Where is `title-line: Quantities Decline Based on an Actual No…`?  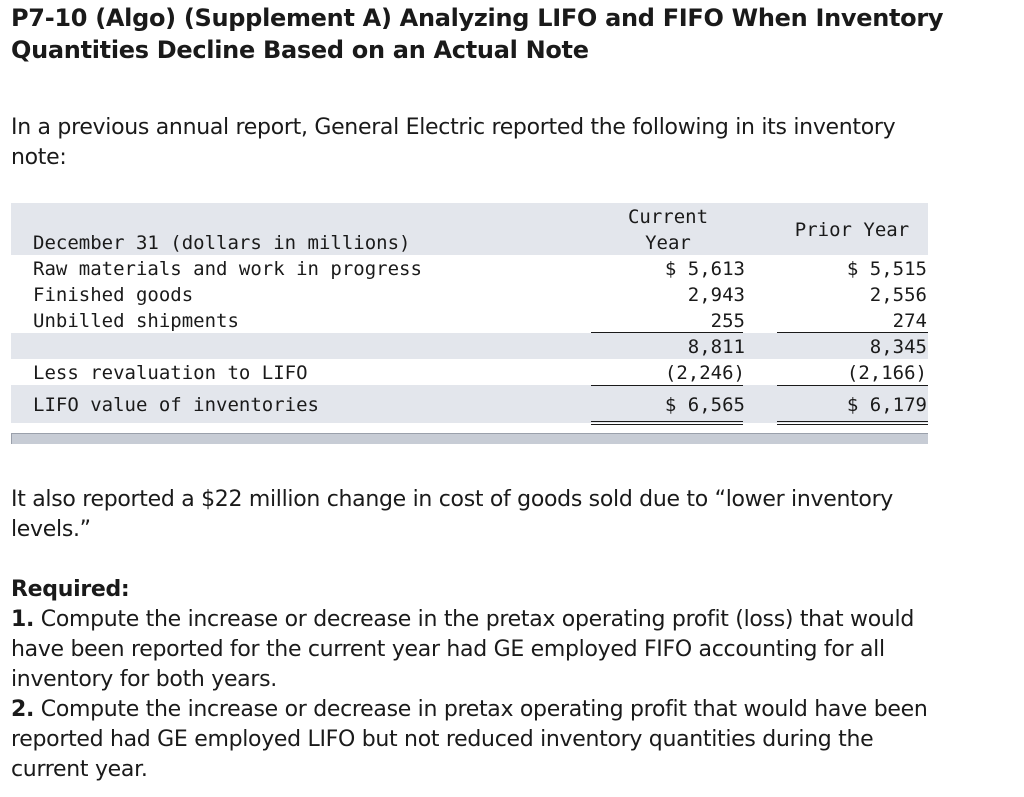 title-line: Quantities Decline Based on an Actual No… is located at coordinates (300, 50).